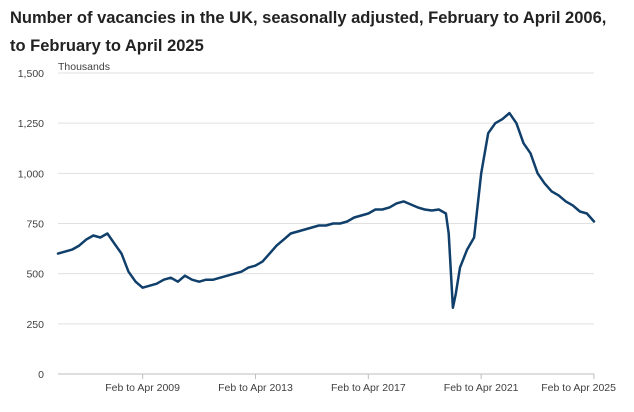 This screenshot has width=634, height=412. What do you see at coordinates (35, 325) in the screenshot?
I see `y-tick-label: 250` at bounding box center [35, 325].